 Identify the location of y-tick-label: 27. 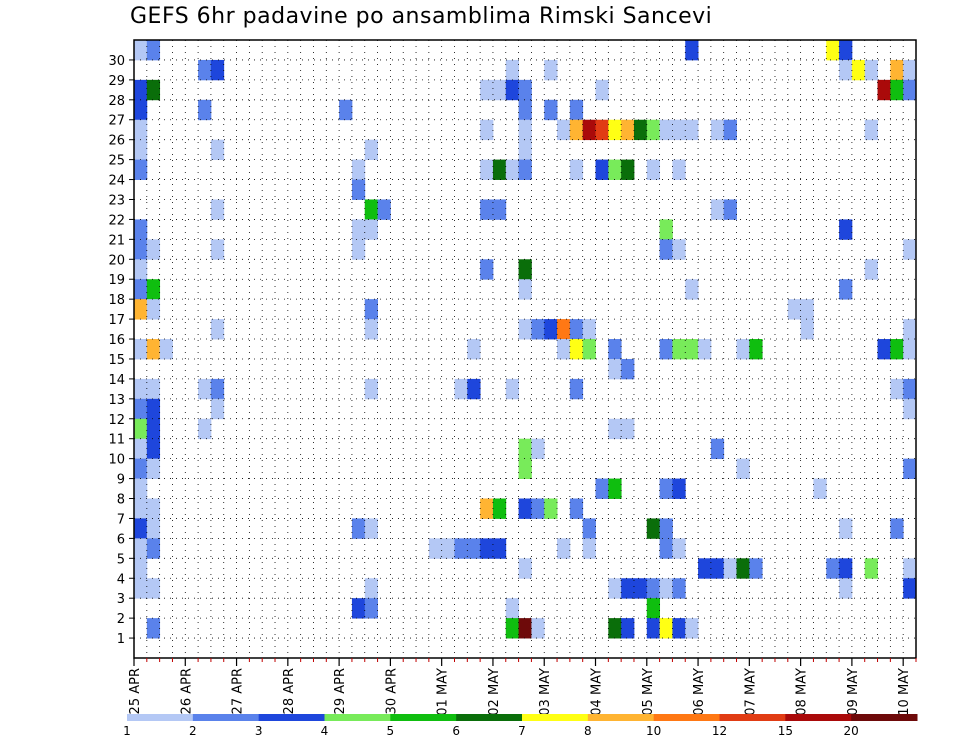
(116, 121).